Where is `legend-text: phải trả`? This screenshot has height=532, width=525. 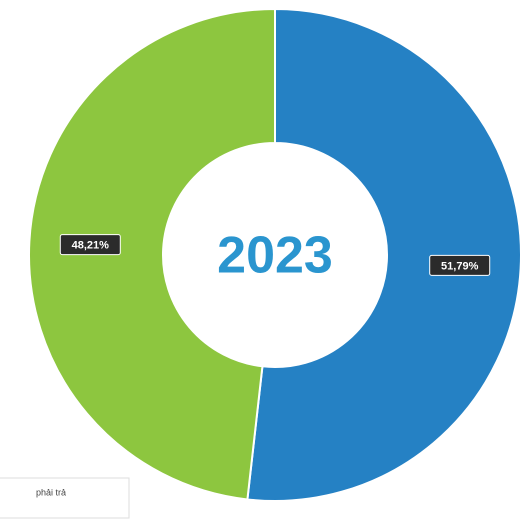 legend-text: phải trả is located at coordinates (51, 492).